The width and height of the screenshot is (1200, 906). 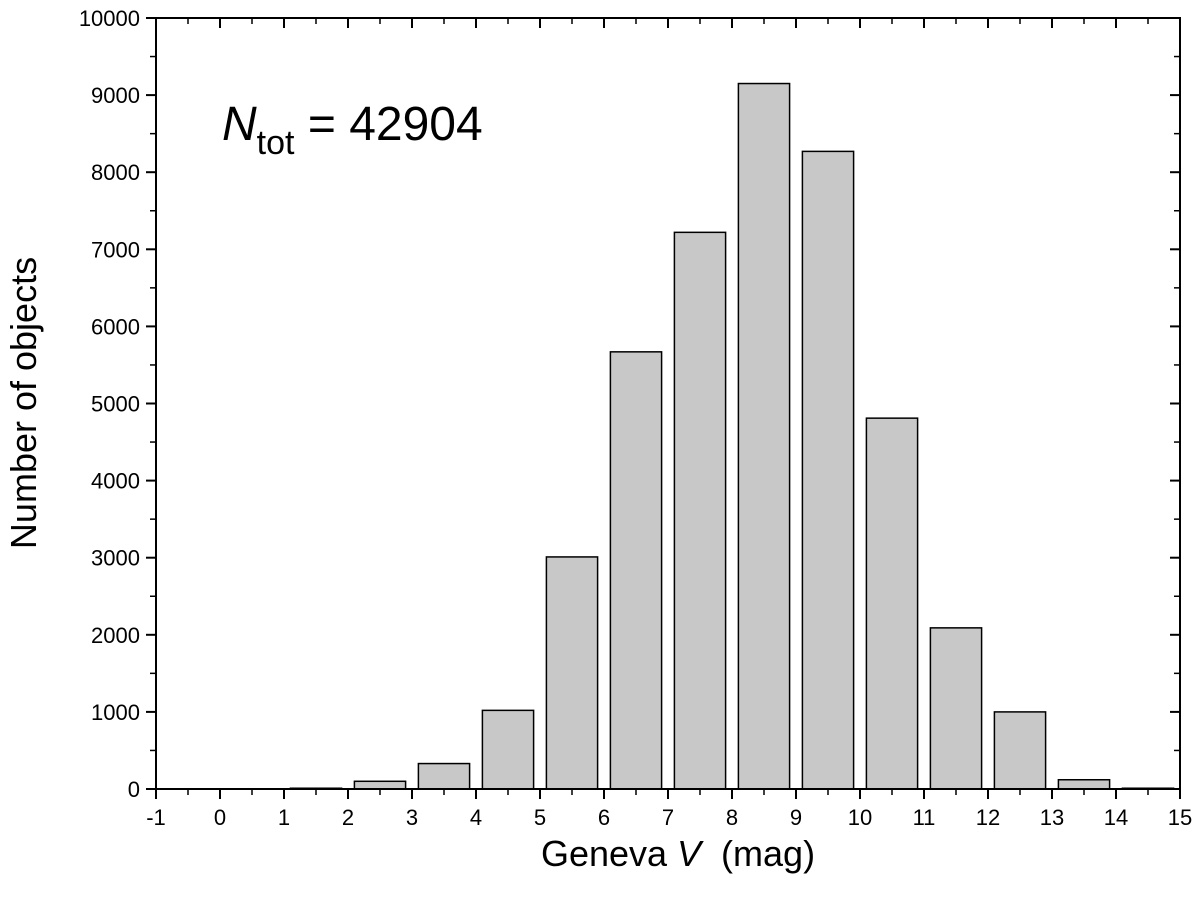 What do you see at coordinates (604, 817) in the screenshot?
I see `x-tick-label: 6` at bounding box center [604, 817].